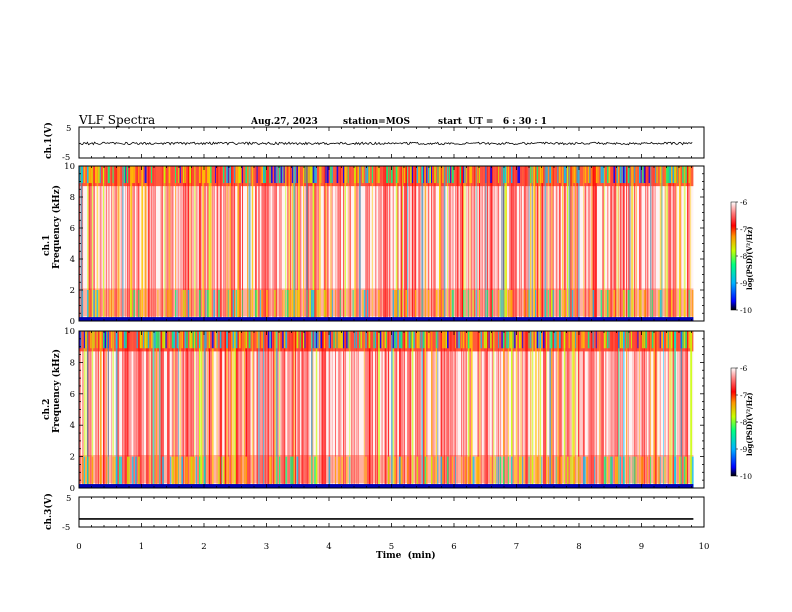 This screenshot has width=792, height=612. I want to click on ch3-ytick-top: 5, so click(68, 499).